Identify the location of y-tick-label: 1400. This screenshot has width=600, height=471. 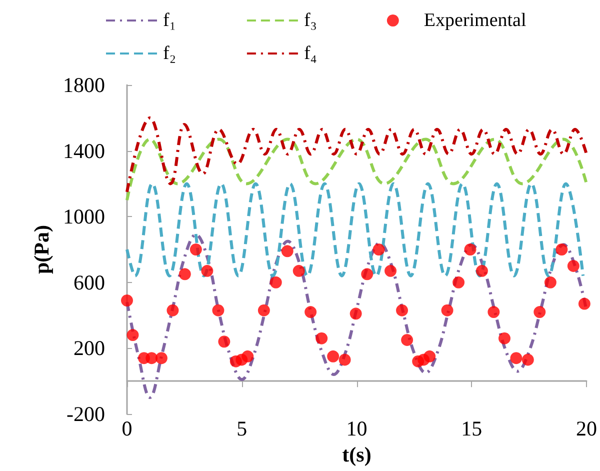
(84, 150).